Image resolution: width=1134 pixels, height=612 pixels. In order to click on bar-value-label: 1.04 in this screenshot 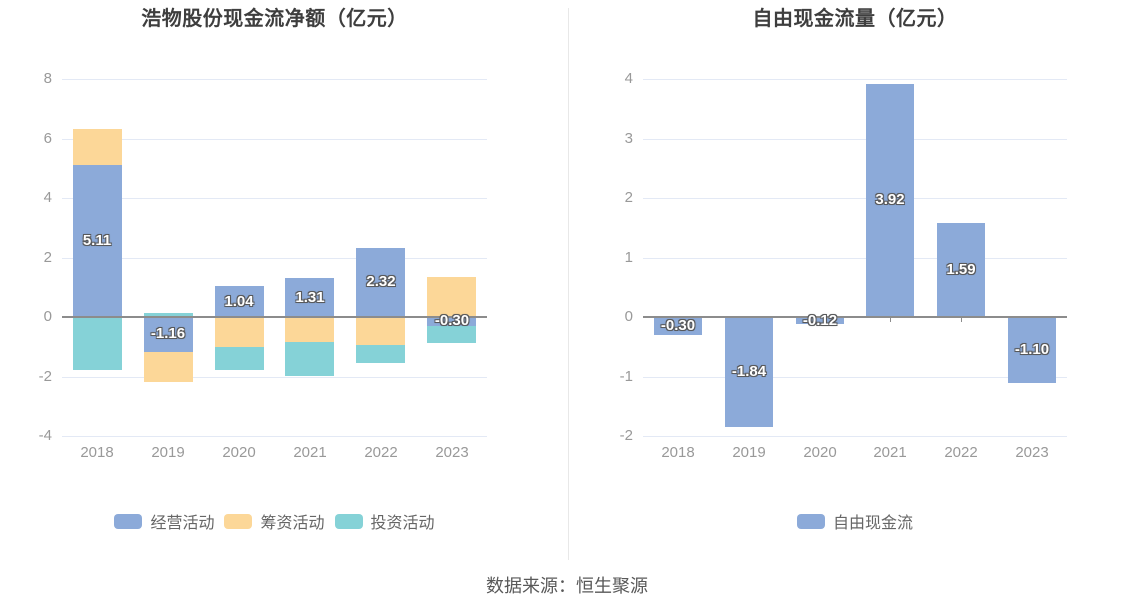, I will do `click(239, 301)`.